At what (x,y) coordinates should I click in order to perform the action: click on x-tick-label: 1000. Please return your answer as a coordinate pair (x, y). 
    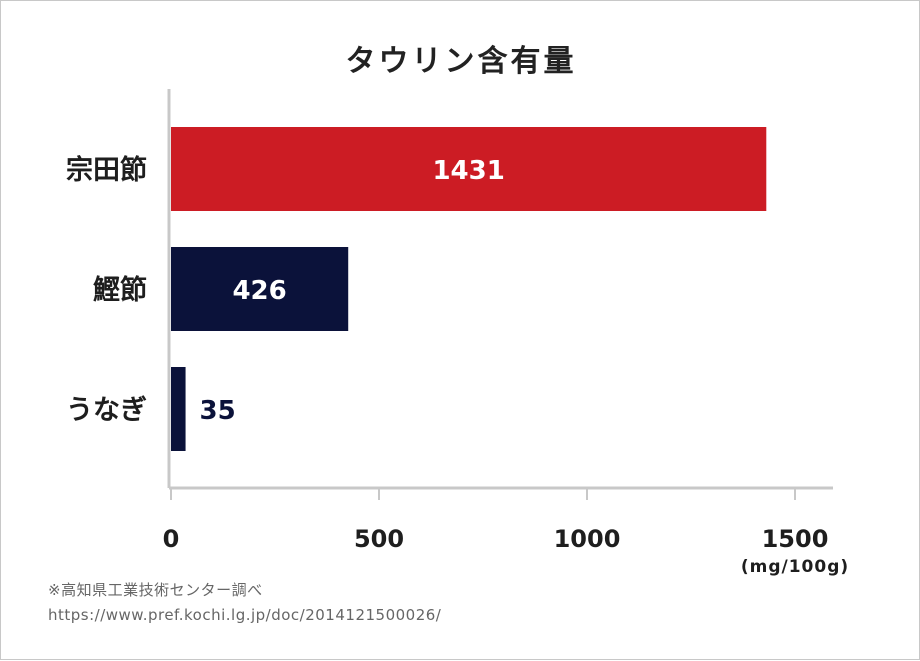
    Looking at the image, I should click on (587, 539).